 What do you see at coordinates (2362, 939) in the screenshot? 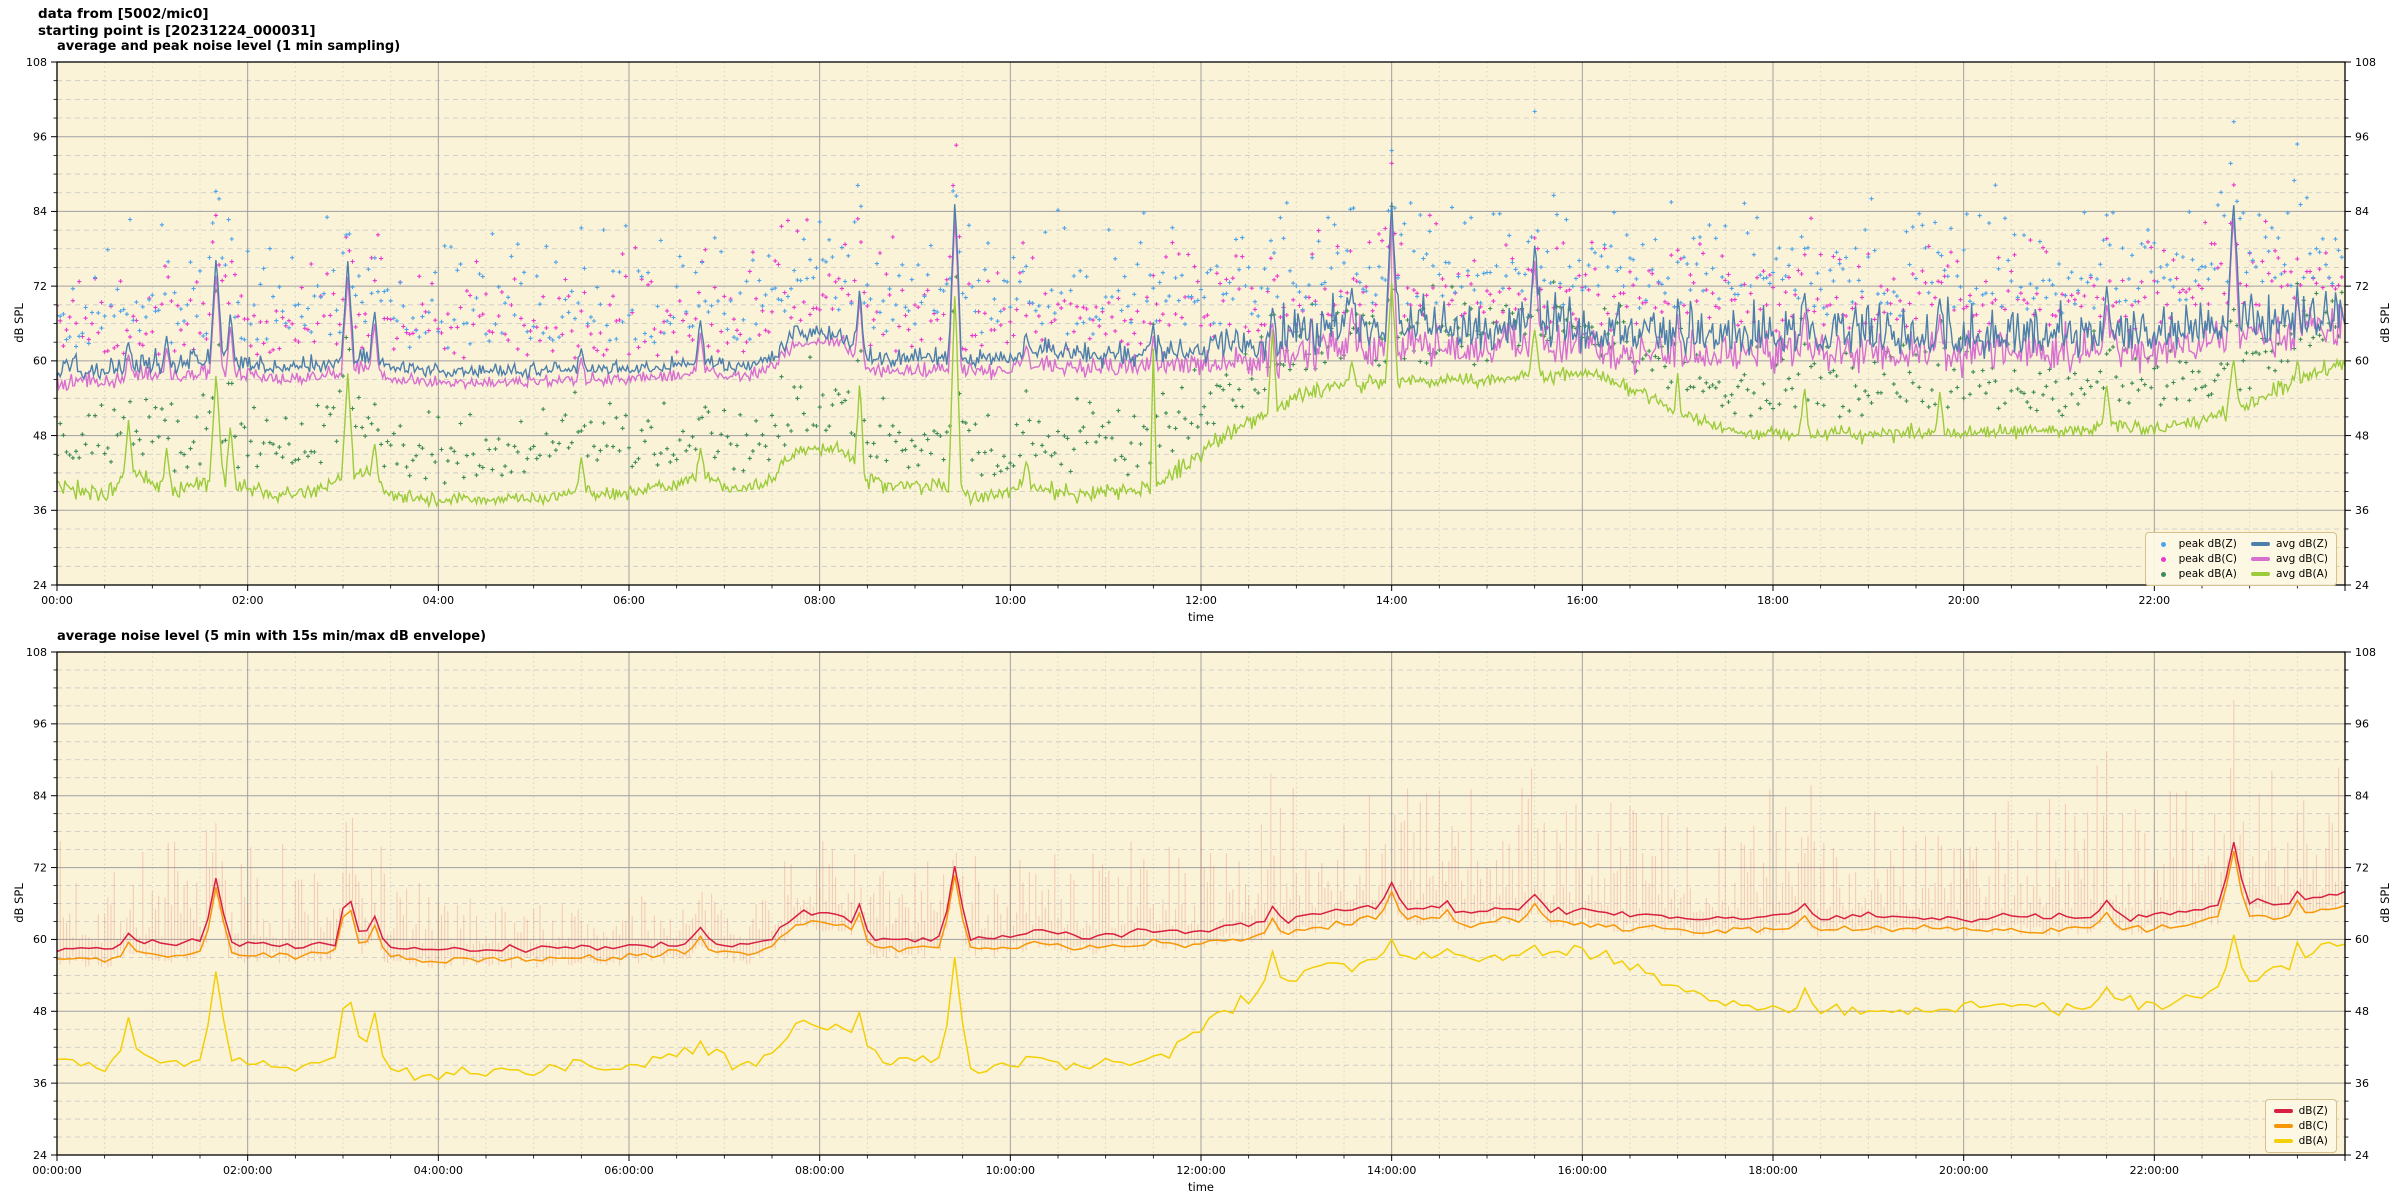
I see `ytick-label-right: 60` at bounding box center [2362, 939].